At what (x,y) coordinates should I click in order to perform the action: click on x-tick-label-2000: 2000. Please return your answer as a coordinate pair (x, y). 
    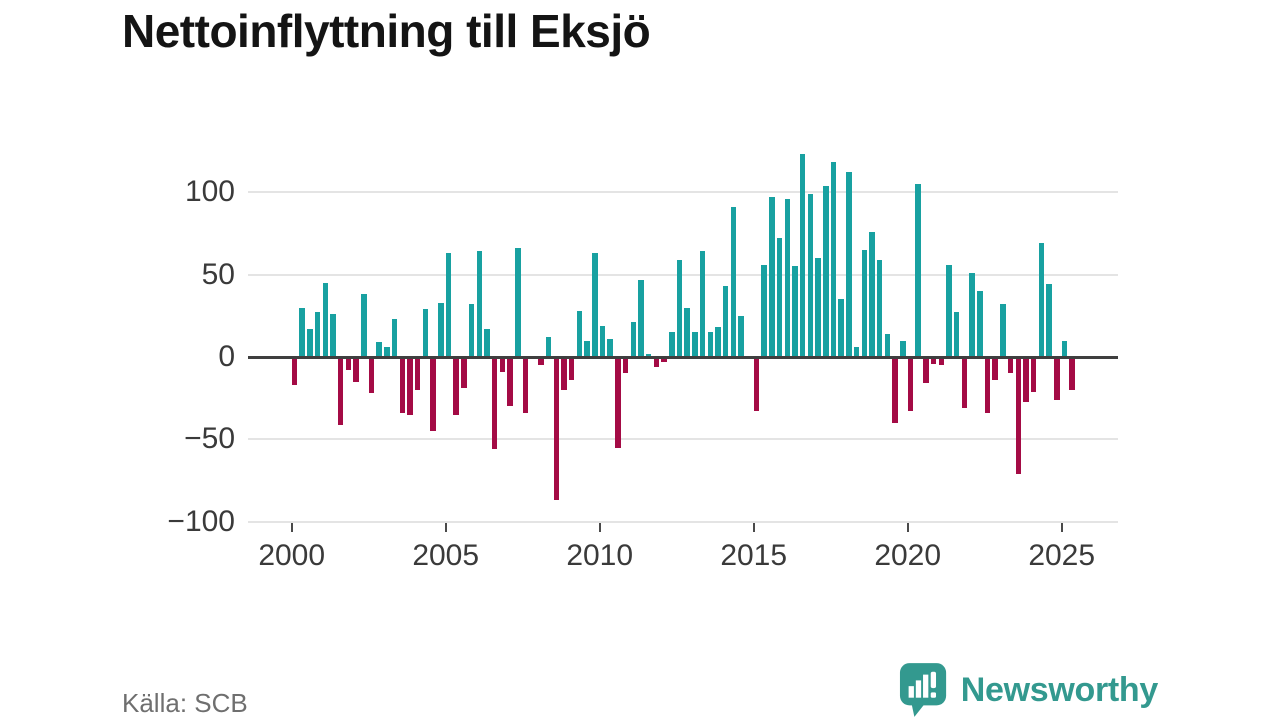
    Looking at the image, I should click on (292, 555).